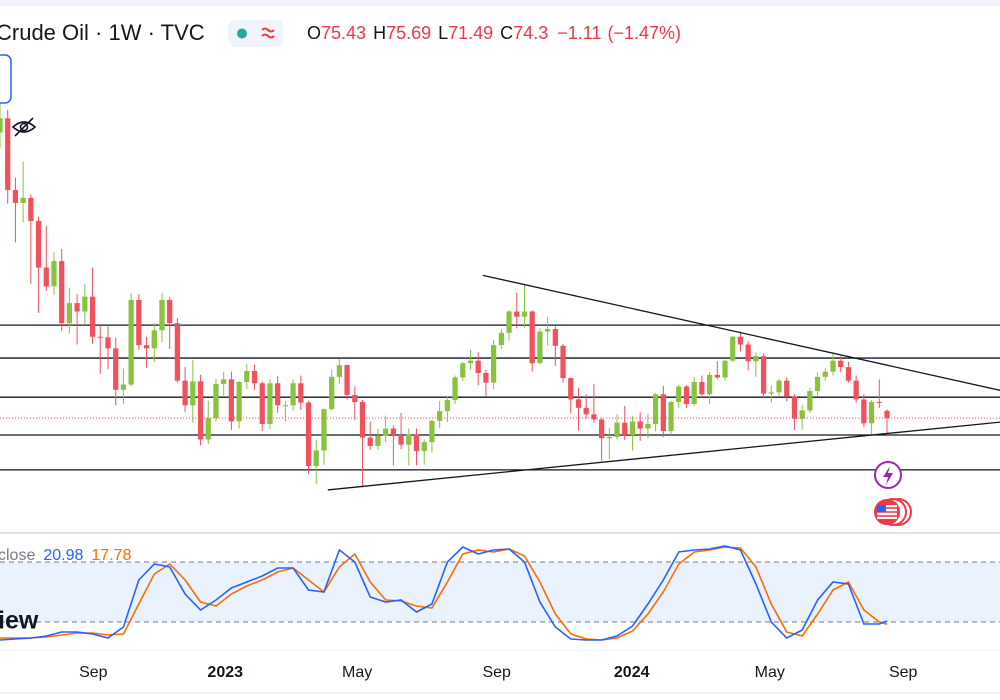  Describe the element at coordinates (893, 512) in the screenshot. I see `economic-event-icons` at that location.